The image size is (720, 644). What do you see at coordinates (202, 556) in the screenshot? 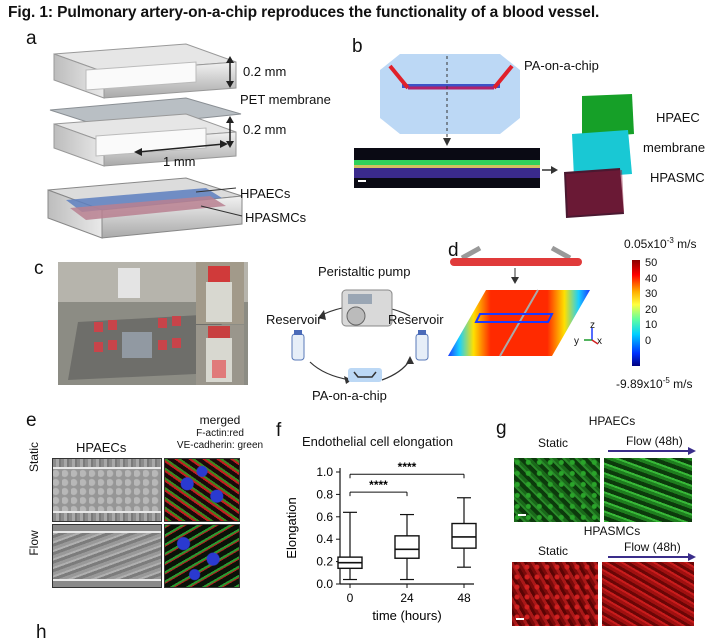
I see `flow-merged-image` at bounding box center [202, 556].